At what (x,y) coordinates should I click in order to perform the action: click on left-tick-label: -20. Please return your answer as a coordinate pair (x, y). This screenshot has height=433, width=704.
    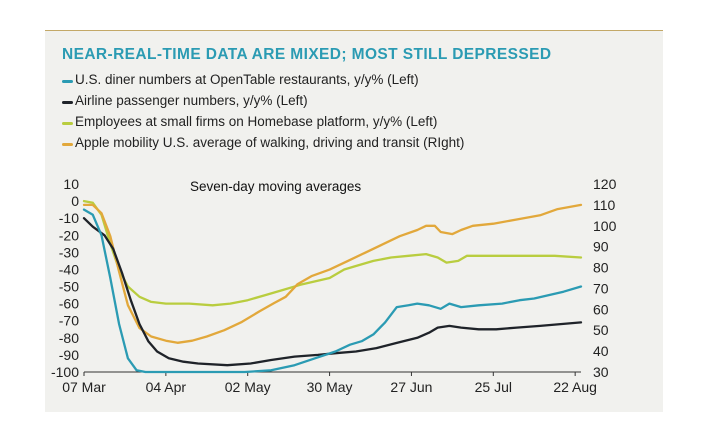
    Looking at the image, I should click on (69, 235).